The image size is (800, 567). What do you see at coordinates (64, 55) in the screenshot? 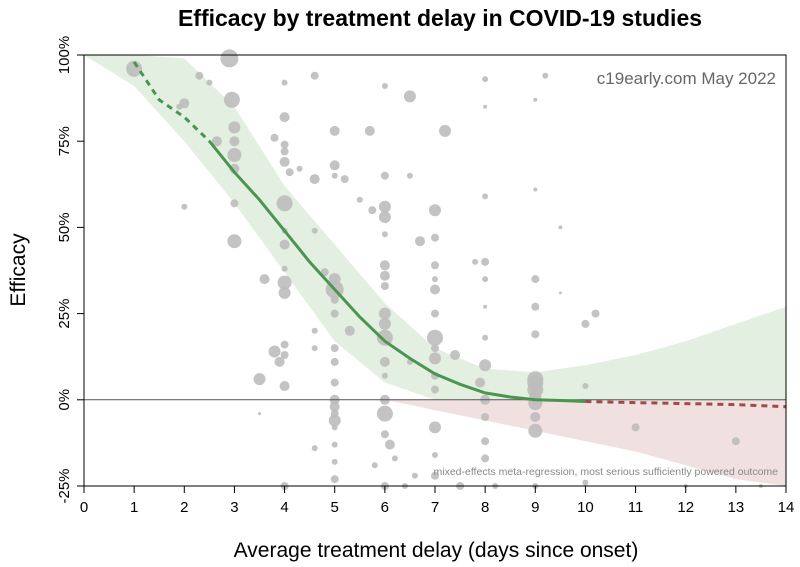
I see `y-tick-label: 100%` at bounding box center [64, 55].